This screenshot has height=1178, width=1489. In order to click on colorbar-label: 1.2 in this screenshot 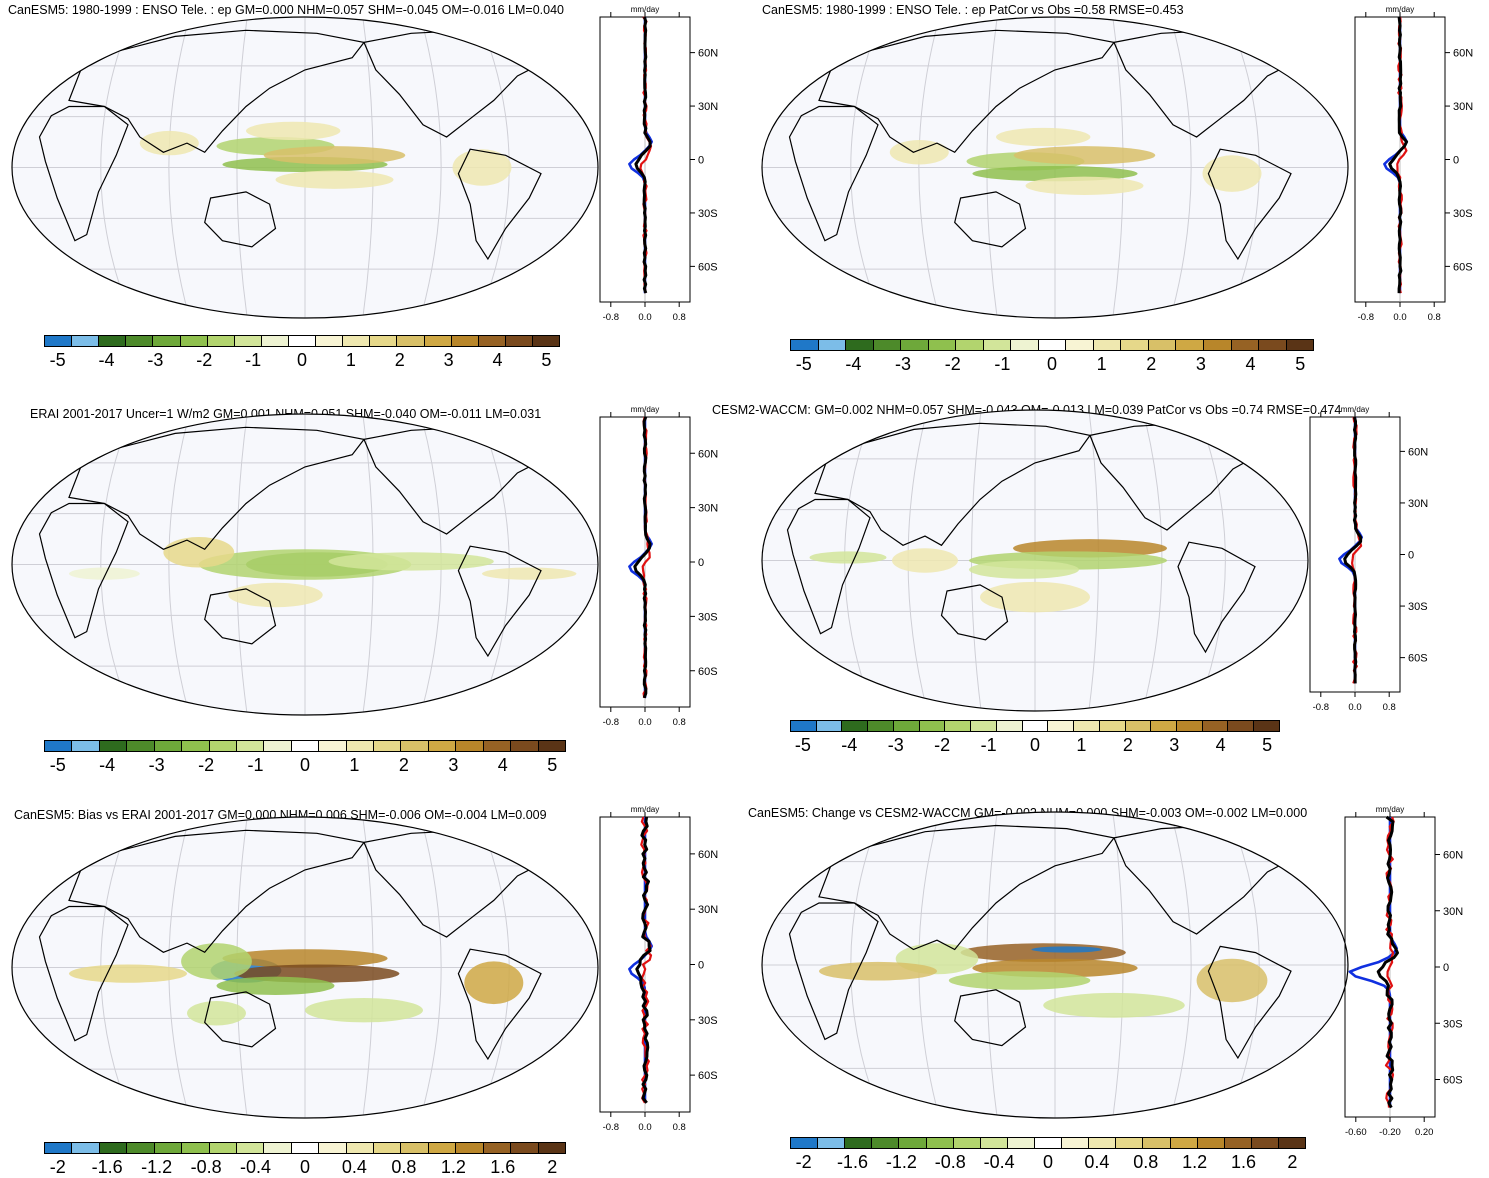, I will do `click(453, 1167)`.